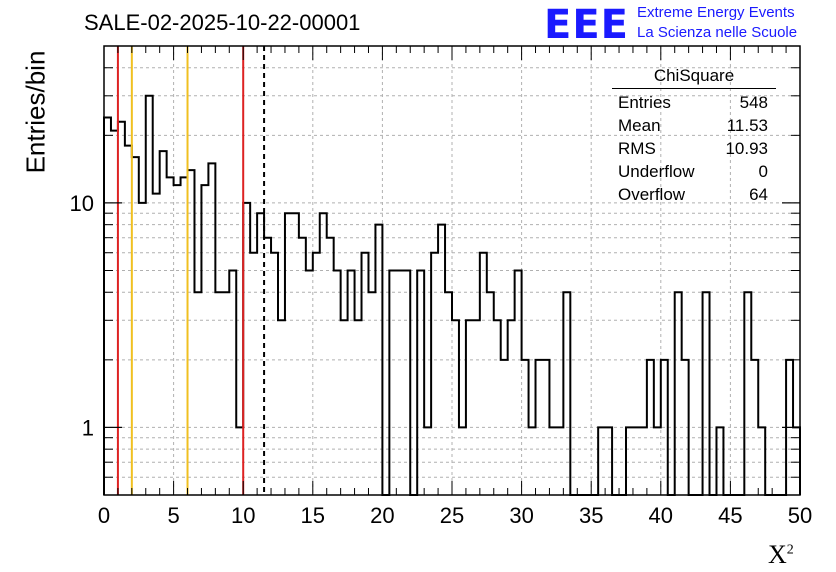 The image size is (836, 572). I want to click on logo-tagline-line1: Extreme Energy Events, so click(716, 12).